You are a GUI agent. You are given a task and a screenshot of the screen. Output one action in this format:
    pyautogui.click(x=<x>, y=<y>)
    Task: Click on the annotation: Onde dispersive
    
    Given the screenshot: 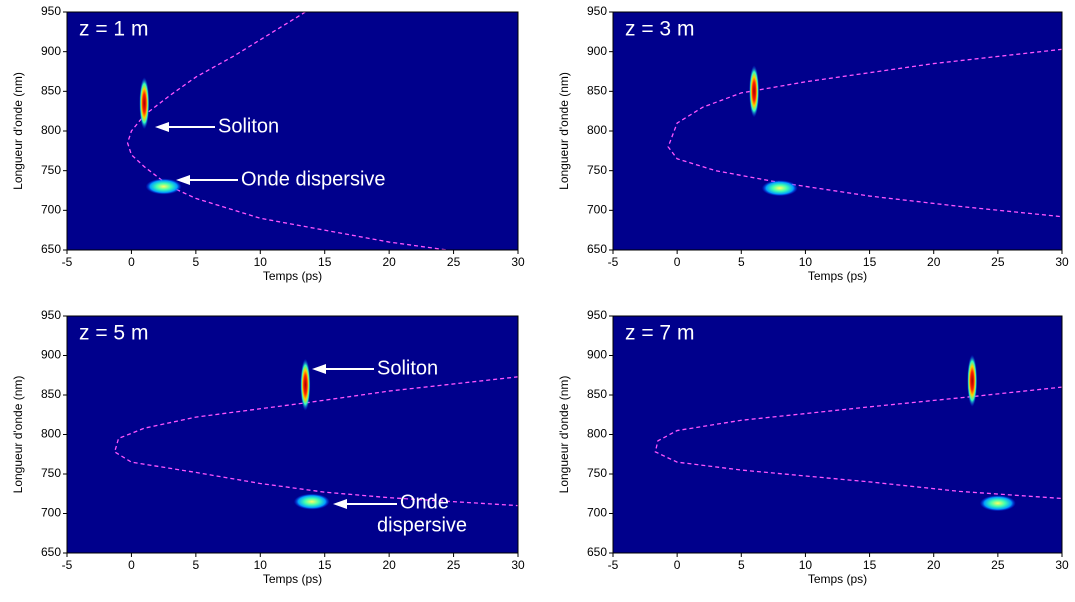 What is the action you would take?
    pyautogui.click(x=313, y=179)
    